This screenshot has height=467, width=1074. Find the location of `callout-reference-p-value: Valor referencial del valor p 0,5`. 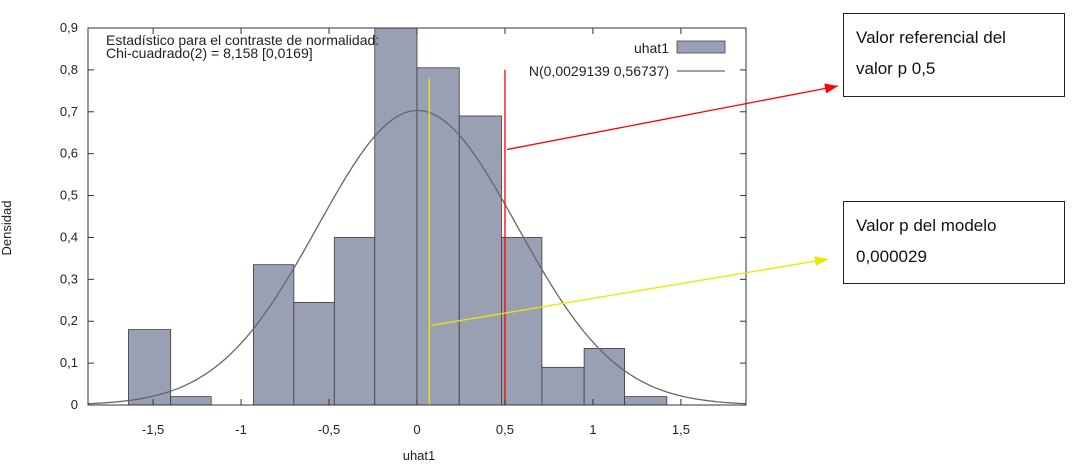

callout-reference-p-value: Valor referencial del valor p 0,5 is located at coordinates (954, 55).